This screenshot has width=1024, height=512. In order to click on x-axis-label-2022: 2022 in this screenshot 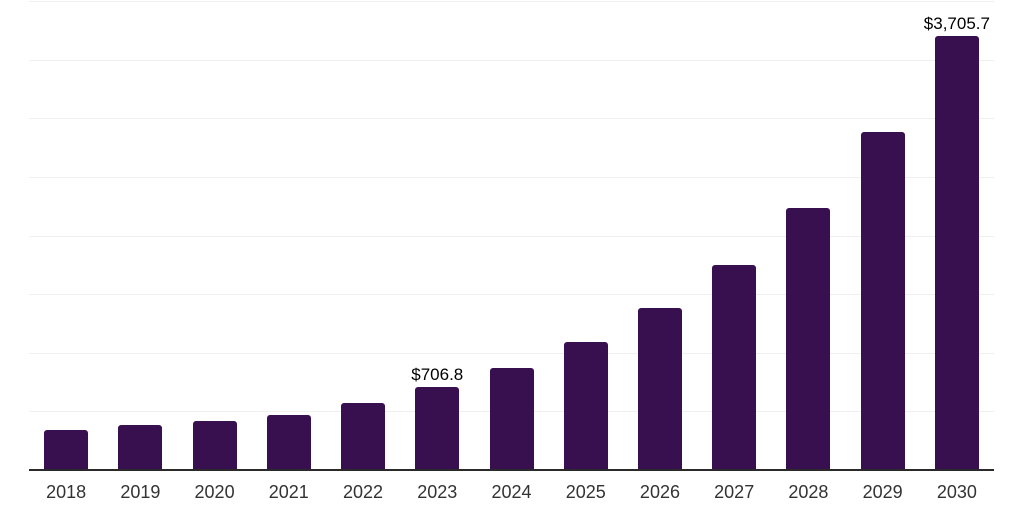, I will do `click(363, 492)`.